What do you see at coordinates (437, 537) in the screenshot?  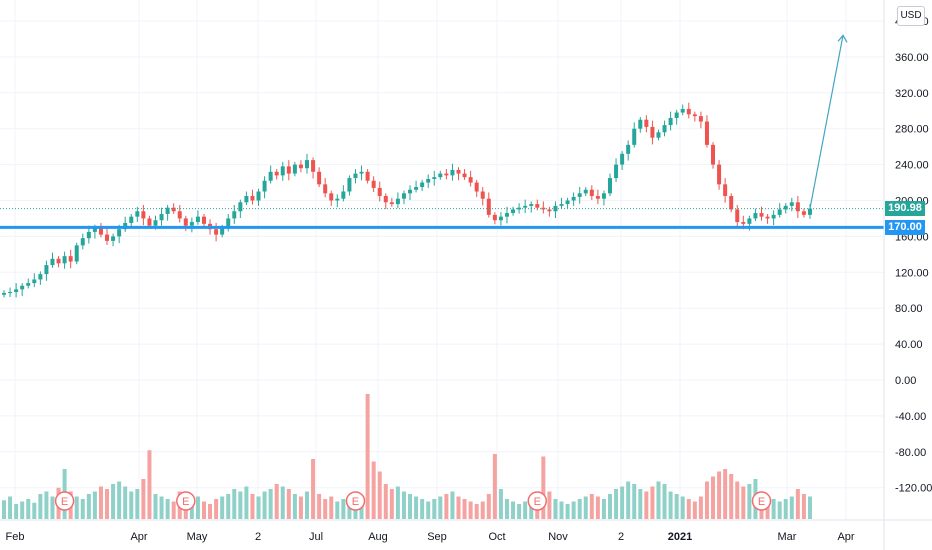 I see `x-tick-label: Sep` at bounding box center [437, 537].